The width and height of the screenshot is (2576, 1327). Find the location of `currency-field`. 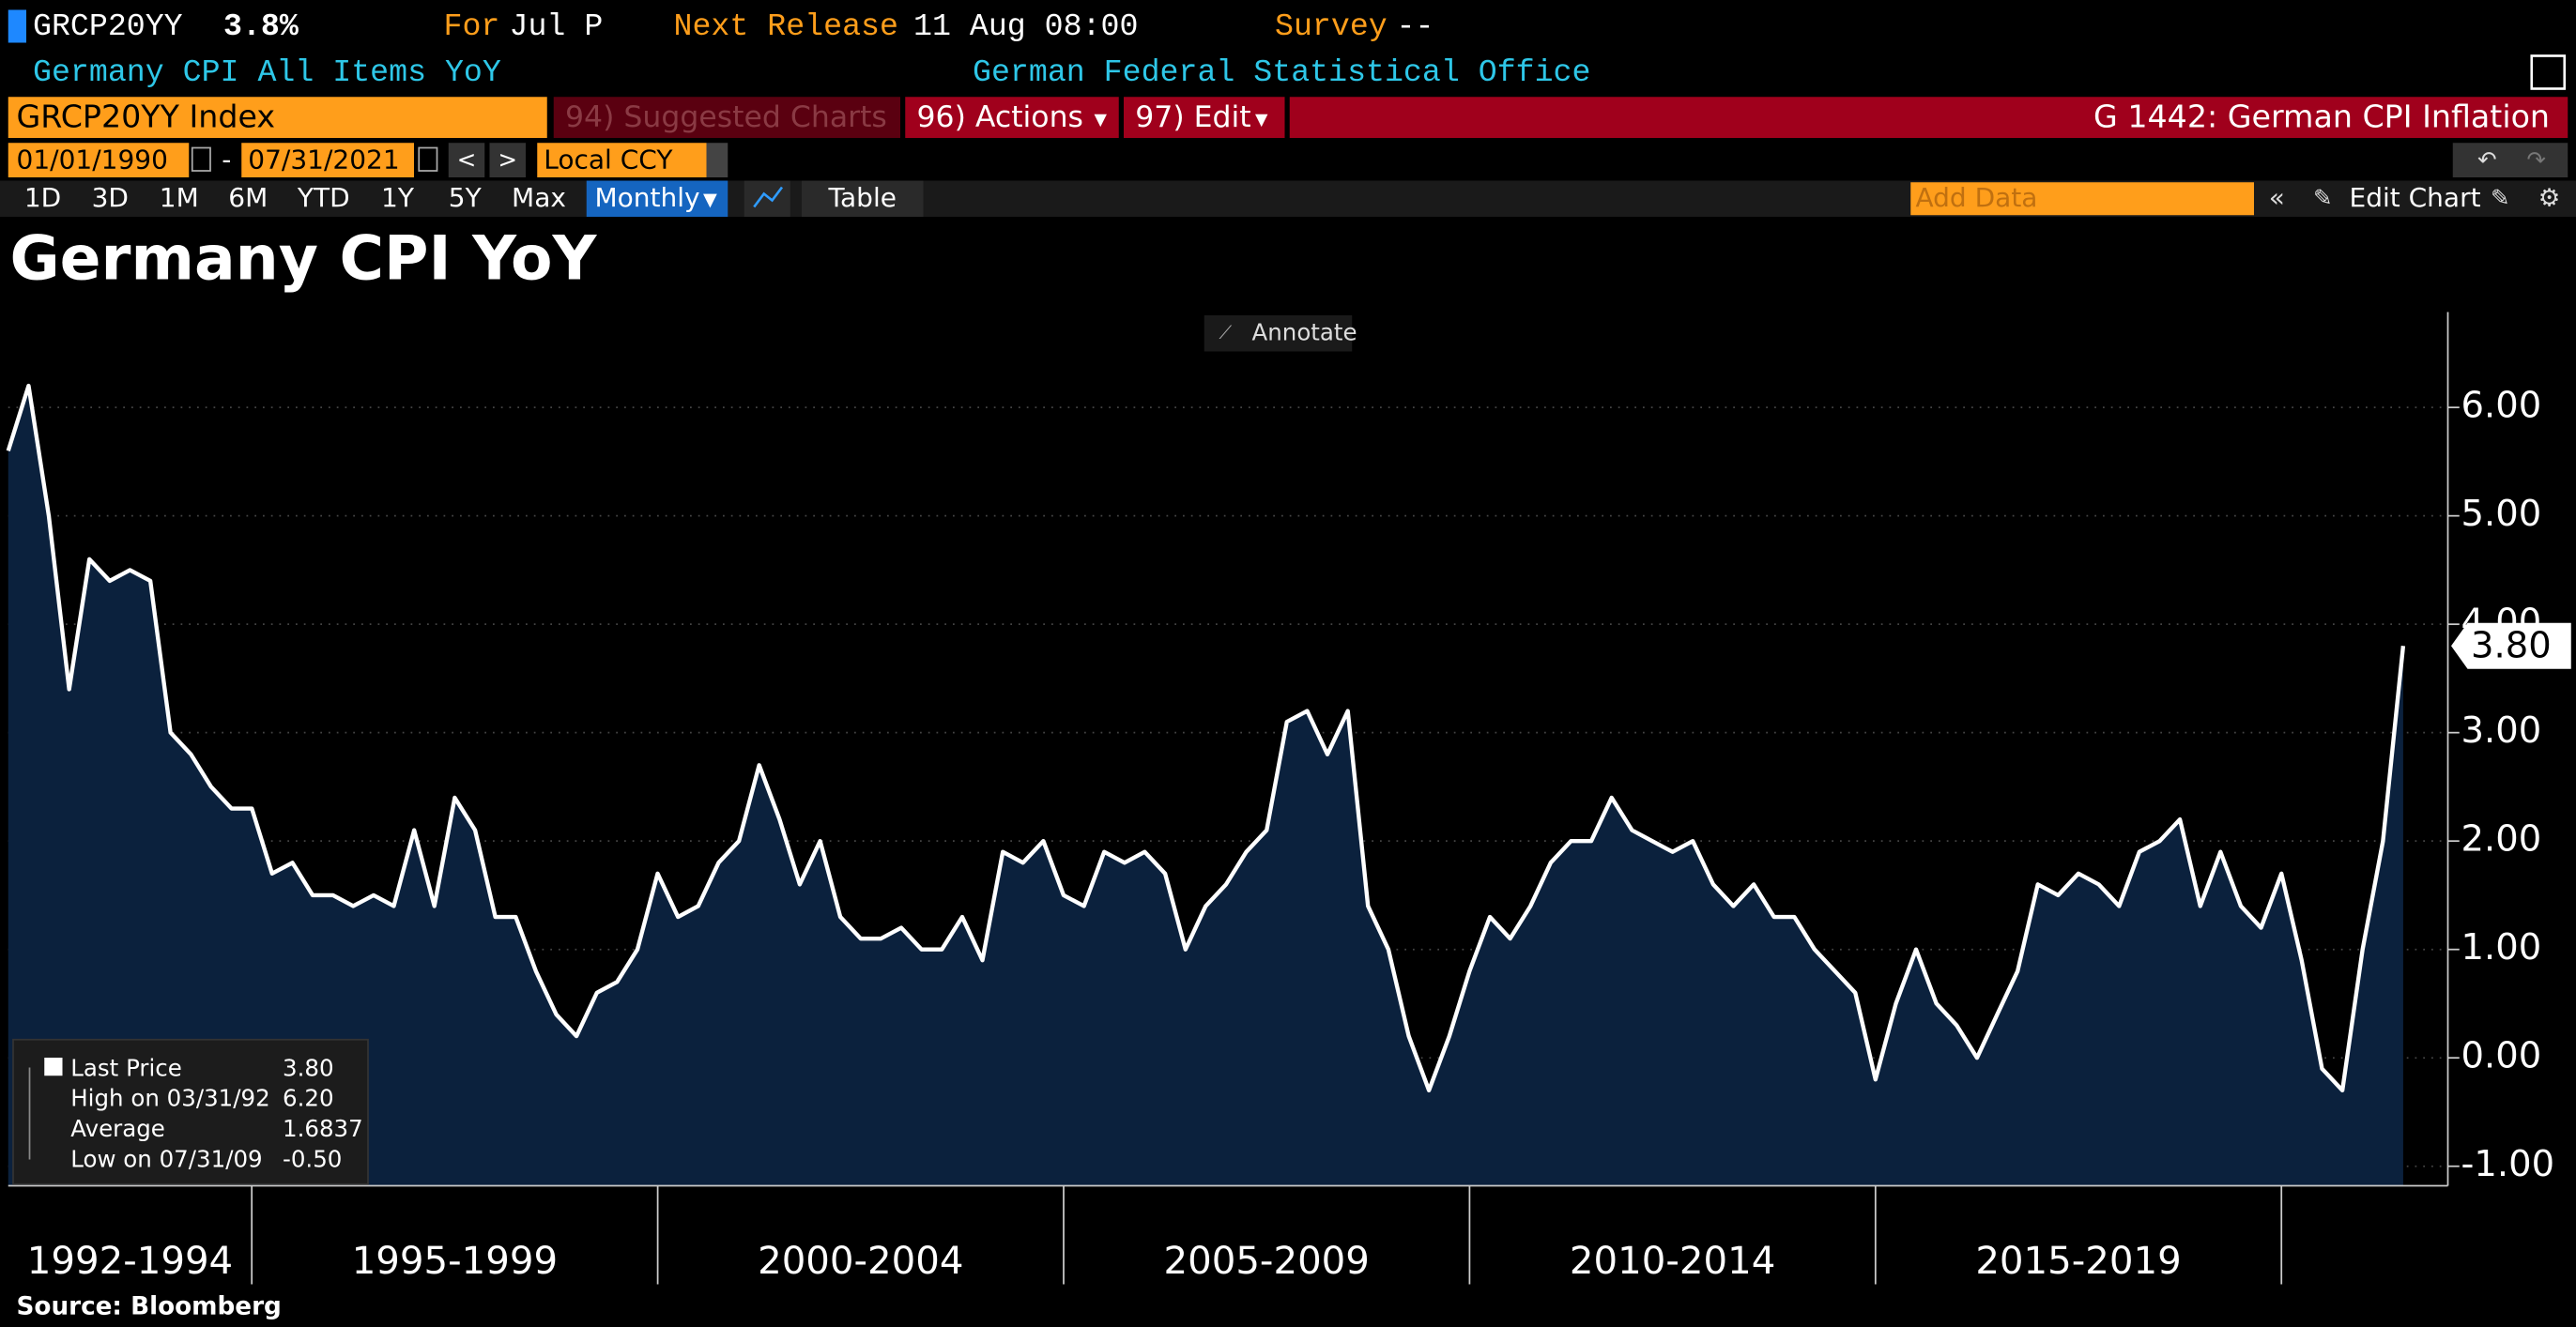

currency-field is located at coordinates (622, 160).